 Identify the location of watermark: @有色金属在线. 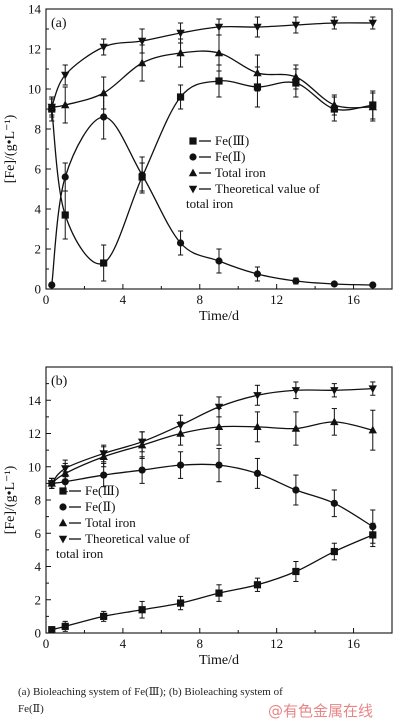
(321, 711).